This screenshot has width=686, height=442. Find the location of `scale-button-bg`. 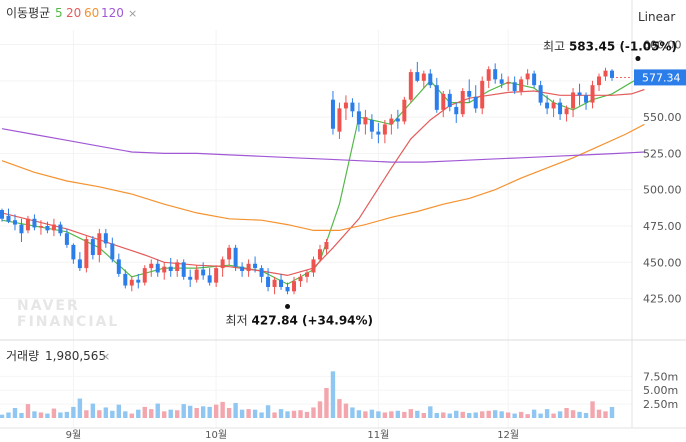

scale-button-bg is located at coordinates (659, 16).